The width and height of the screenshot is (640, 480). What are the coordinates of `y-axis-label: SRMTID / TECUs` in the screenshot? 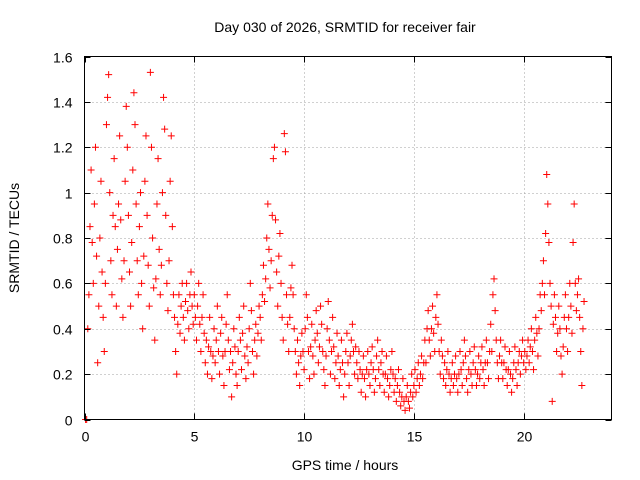 It's located at (14, 238).